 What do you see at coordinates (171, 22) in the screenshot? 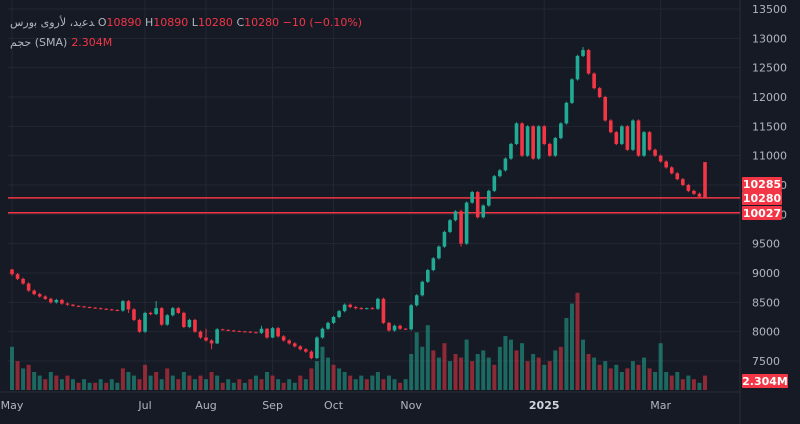
I see `high-value: 10890` at bounding box center [171, 22].